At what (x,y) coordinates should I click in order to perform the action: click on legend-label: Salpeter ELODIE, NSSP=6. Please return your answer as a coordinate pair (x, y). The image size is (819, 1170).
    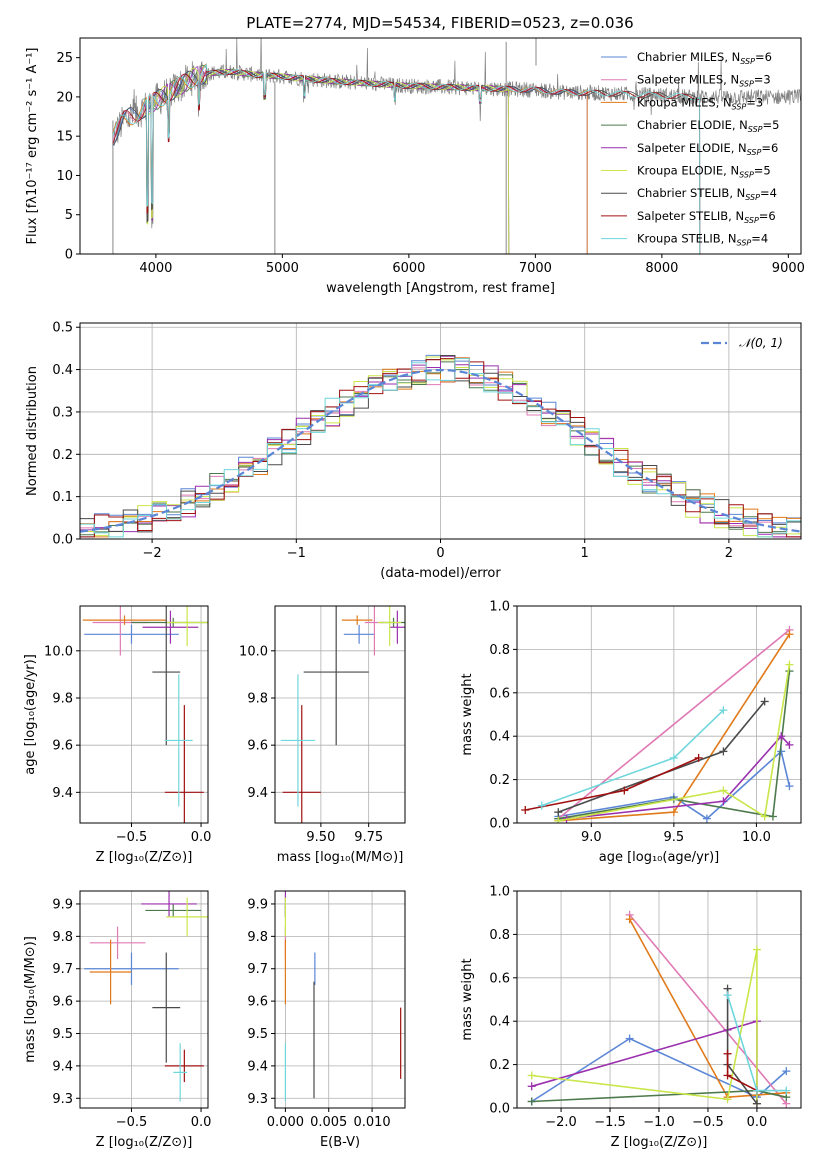
    Looking at the image, I should click on (707, 149).